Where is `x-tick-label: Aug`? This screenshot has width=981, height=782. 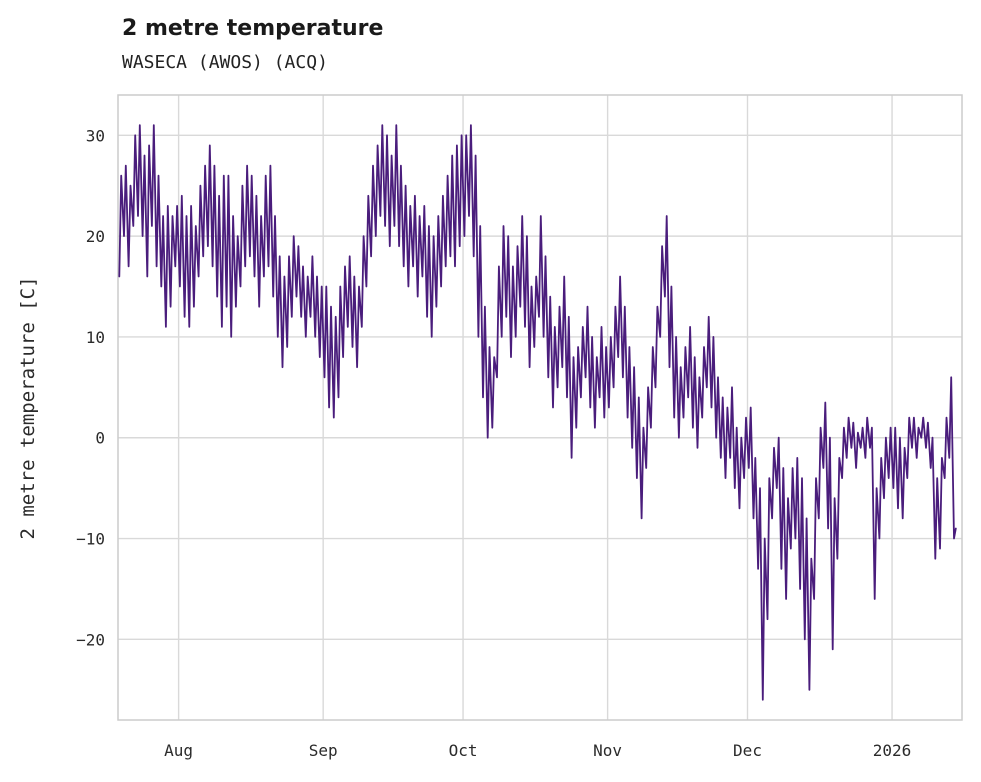
x-tick-label: Aug is located at coordinates (178, 750).